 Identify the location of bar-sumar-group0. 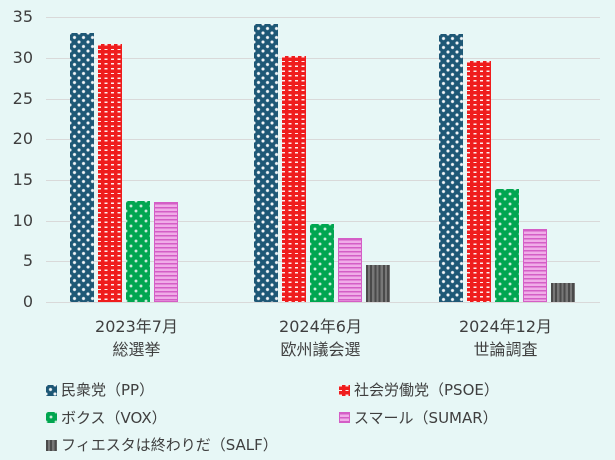
(166, 252).